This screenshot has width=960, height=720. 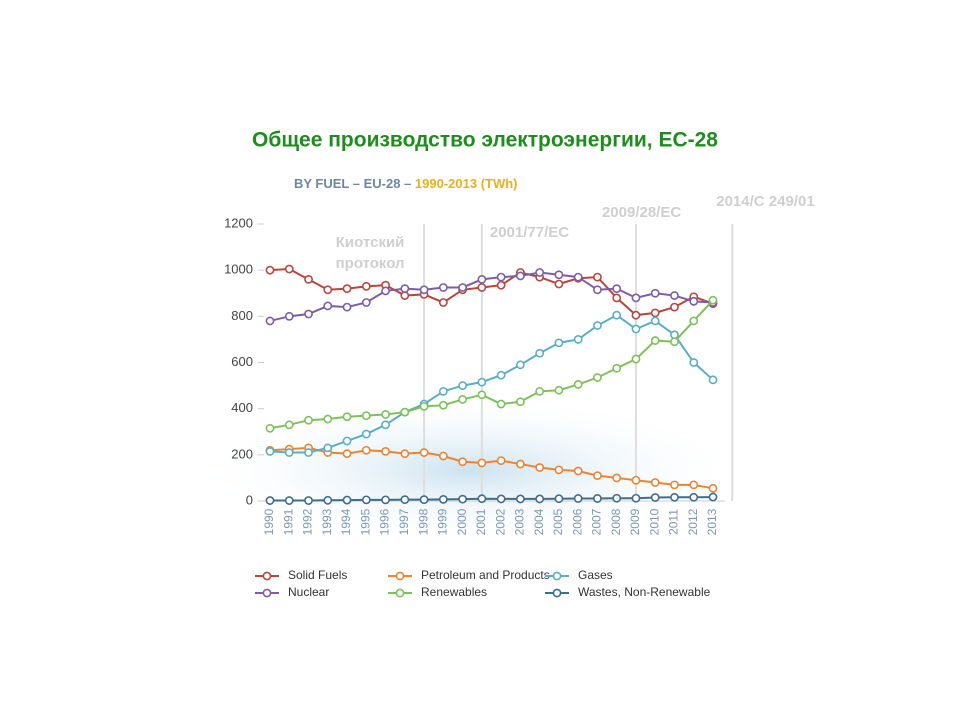 What do you see at coordinates (520, 521) in the screenshot?
I see `x-tick-label: 2003` at bounding box center [520, 521].